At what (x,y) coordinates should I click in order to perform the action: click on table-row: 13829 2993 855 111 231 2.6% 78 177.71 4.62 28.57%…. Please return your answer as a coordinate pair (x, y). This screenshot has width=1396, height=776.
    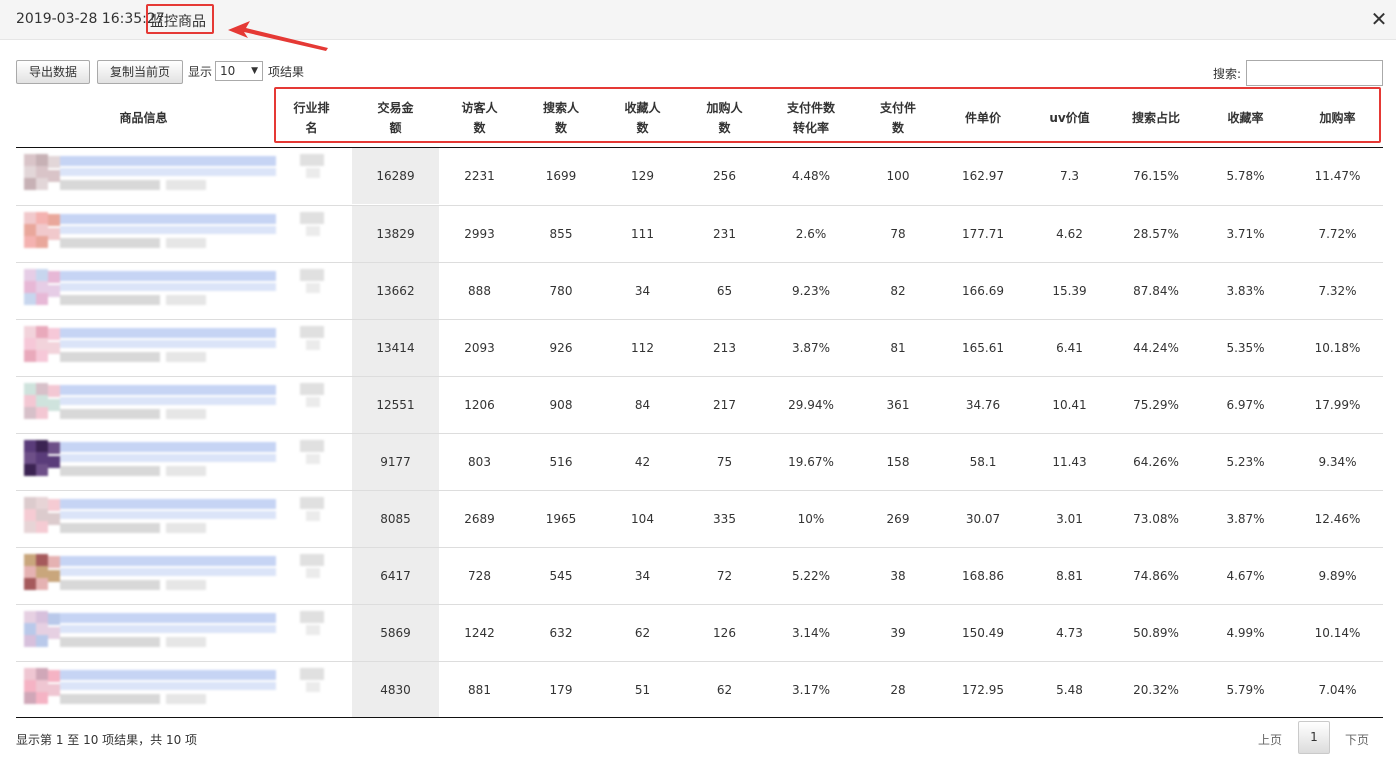
    Looking at the image, I should click on (699, 233).